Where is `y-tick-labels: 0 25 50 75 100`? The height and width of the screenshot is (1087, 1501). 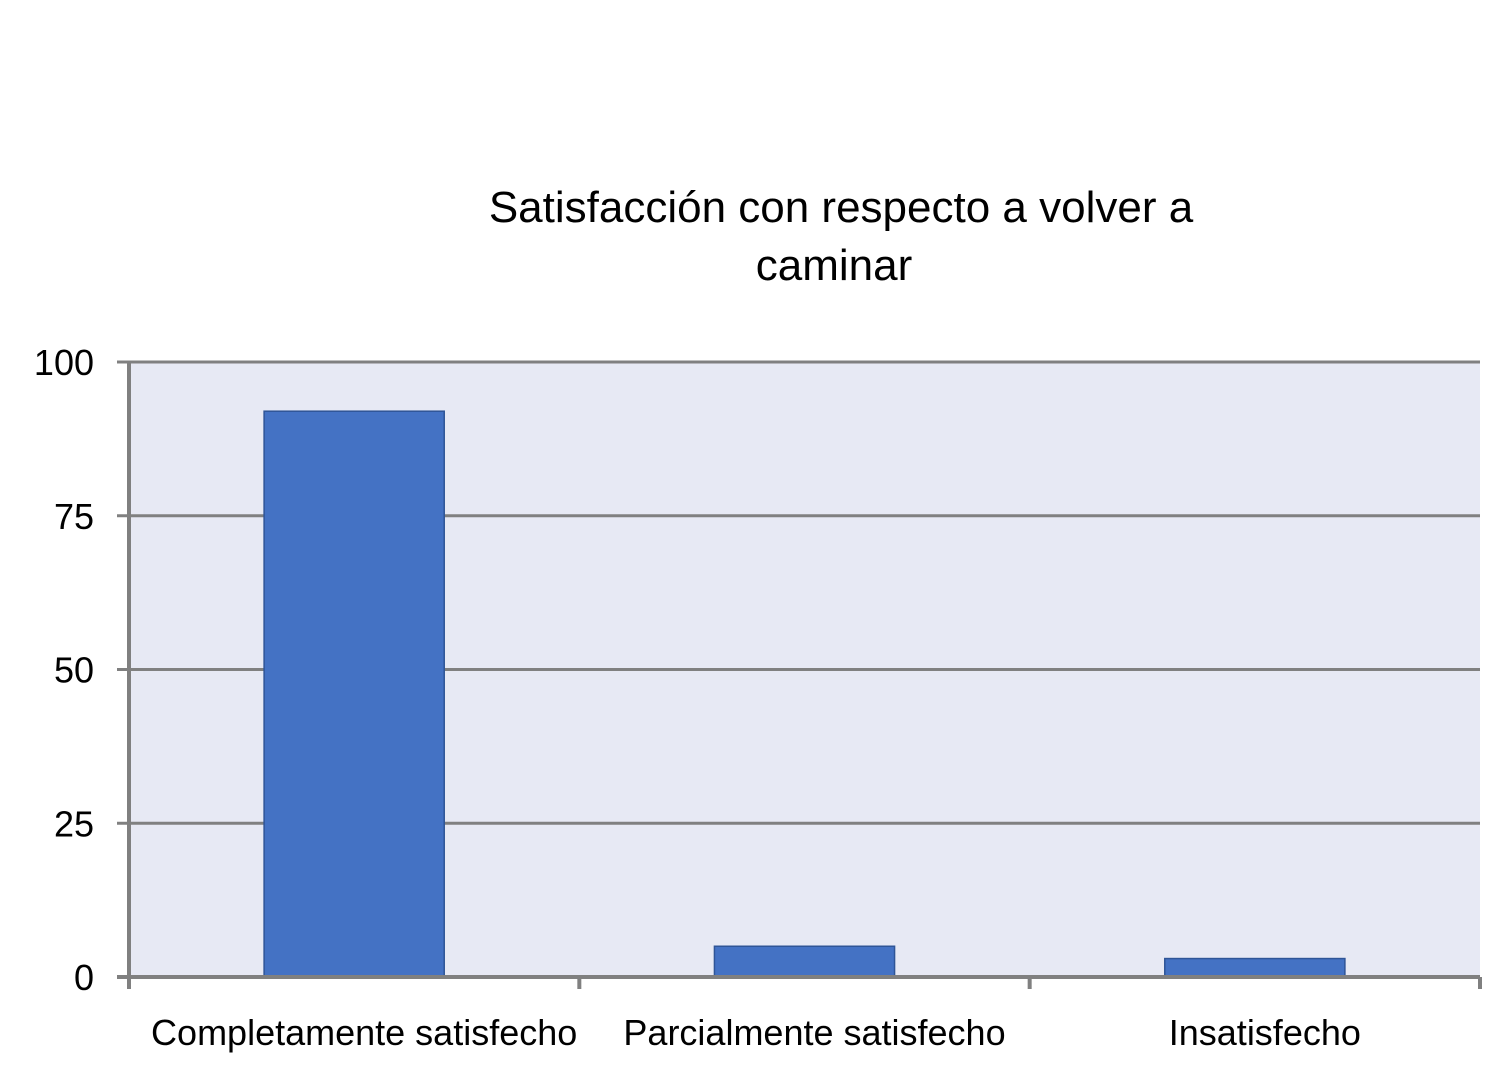 y-tick-labels: 0 25 50 75 100 is located at coordinates (64, 670).